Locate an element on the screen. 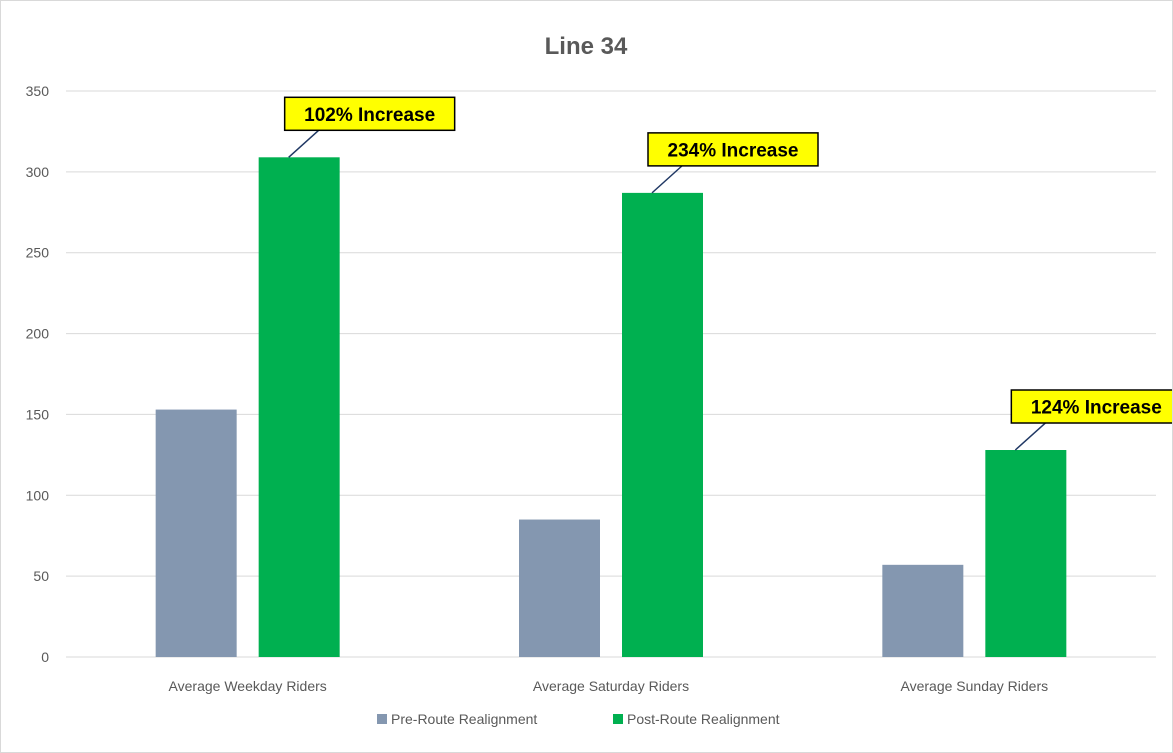  callout-label: 102% Increase is located at coordinates (369, 115).